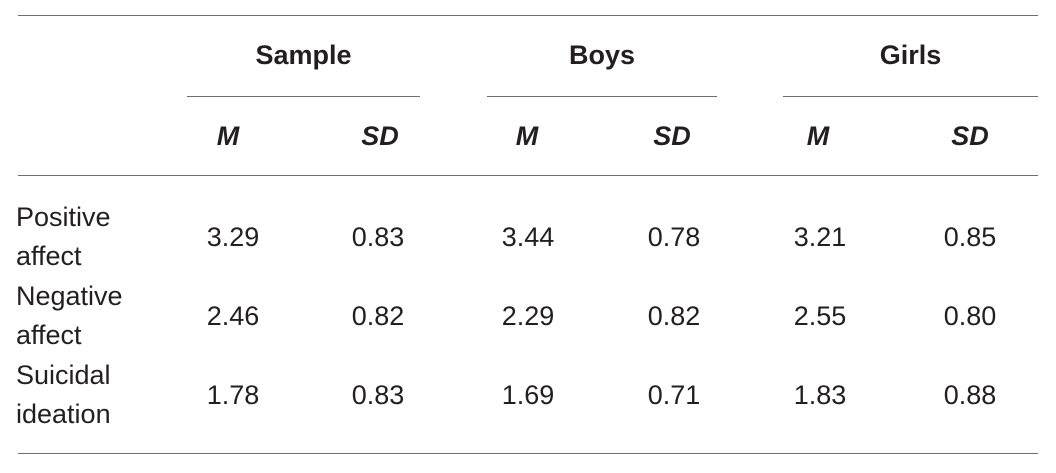 The image size is (1056, 473). Describe the element at coordinates (527, 136) in the screenshot. I see `stat-header-boys-m: M` at that location.